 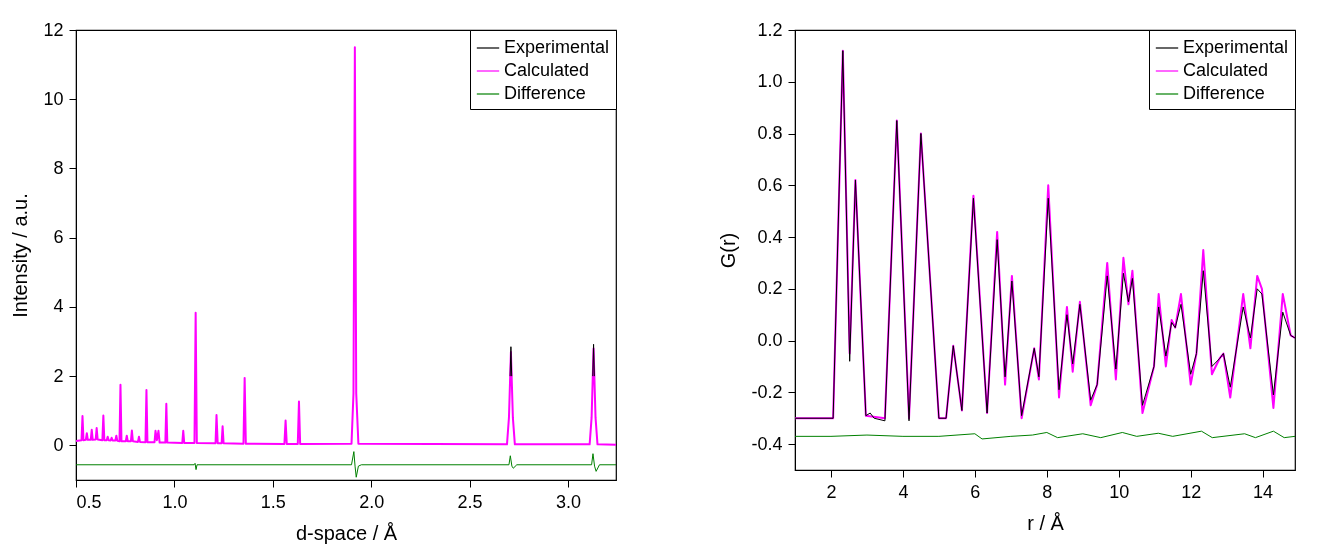 I want to click on x-tick-label: 2, so click(x=831, y=491).